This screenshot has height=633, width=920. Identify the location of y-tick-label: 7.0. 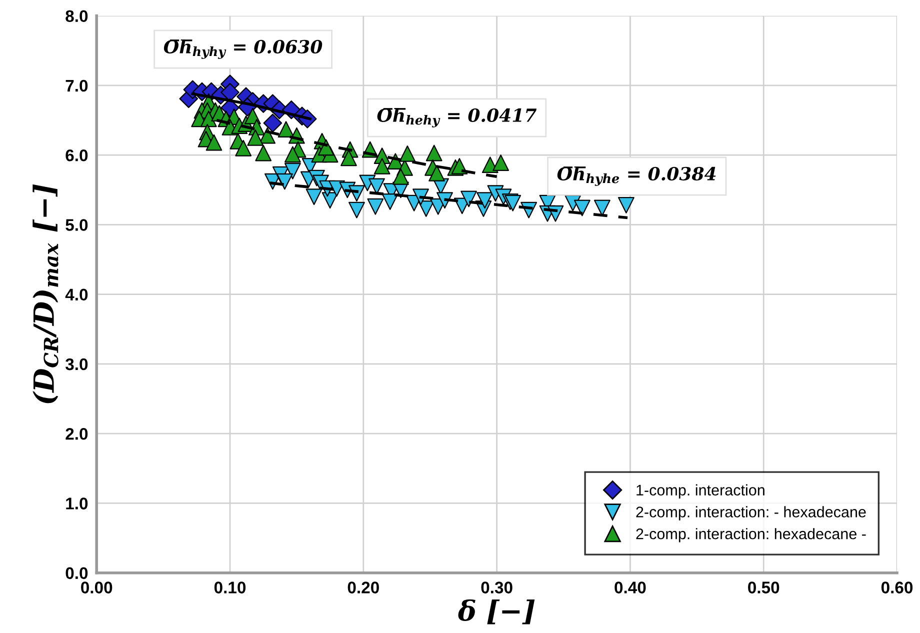
(77, 86).